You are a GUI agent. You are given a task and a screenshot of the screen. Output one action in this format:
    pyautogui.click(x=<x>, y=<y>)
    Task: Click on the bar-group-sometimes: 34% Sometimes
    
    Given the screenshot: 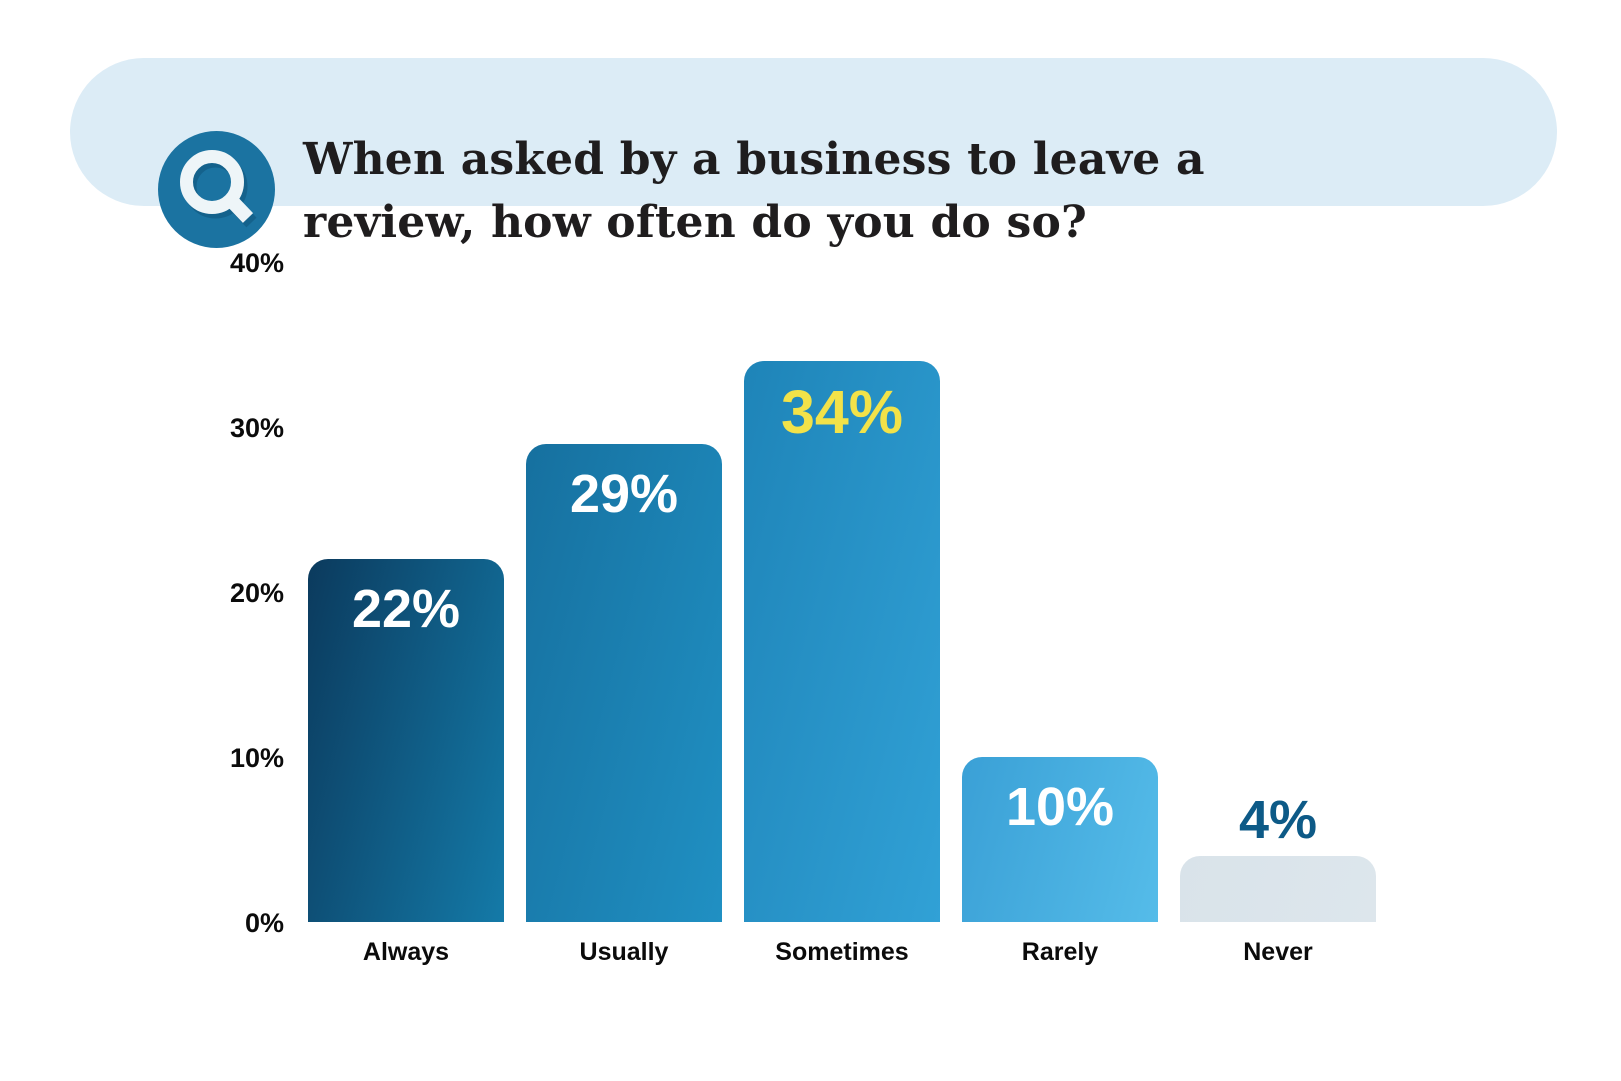 What is the action you would take?
    pyautogui.click(x=842, y=614)
    